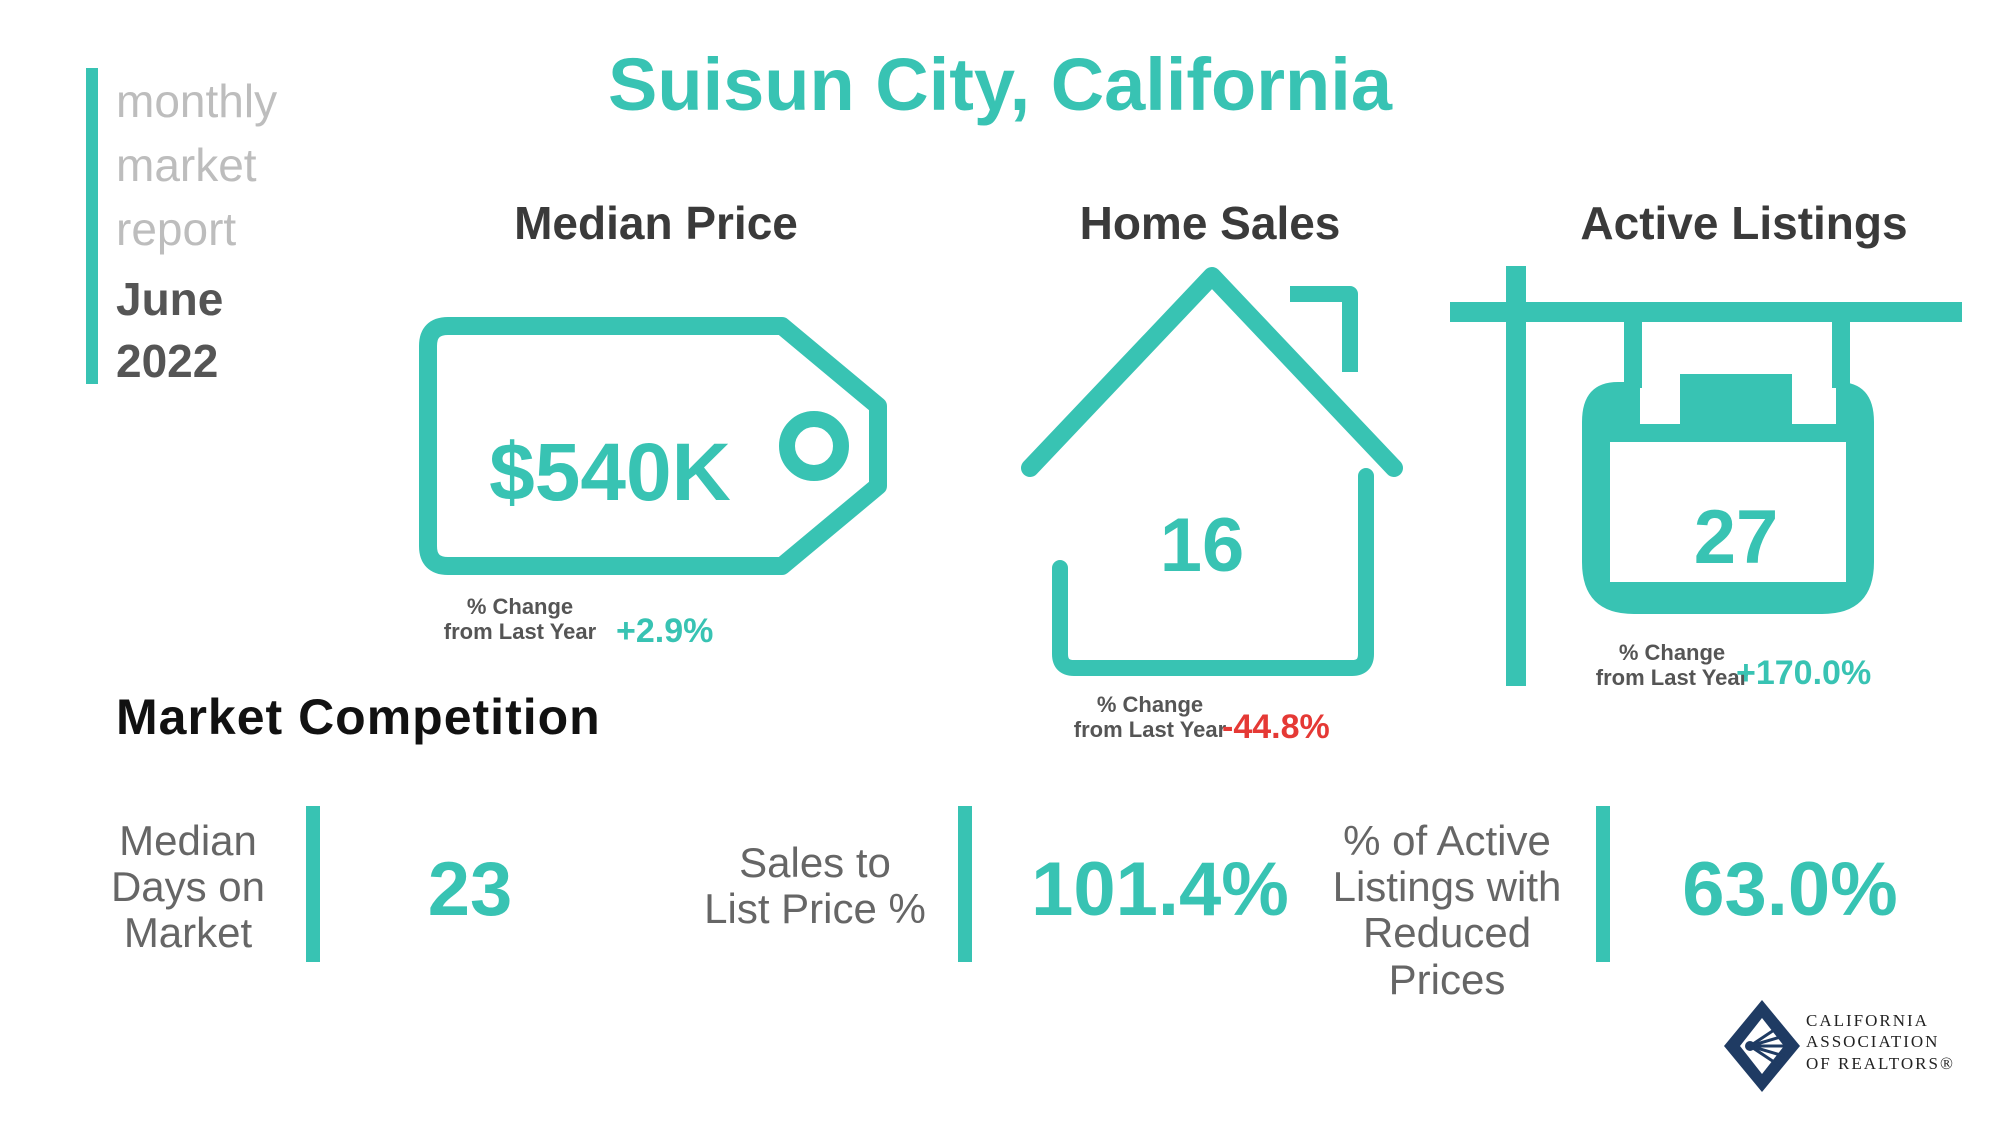  Describe the element at coordinates (1804, 673) in the screenshot. I see `active-listings-change: +170.0%` at that location.